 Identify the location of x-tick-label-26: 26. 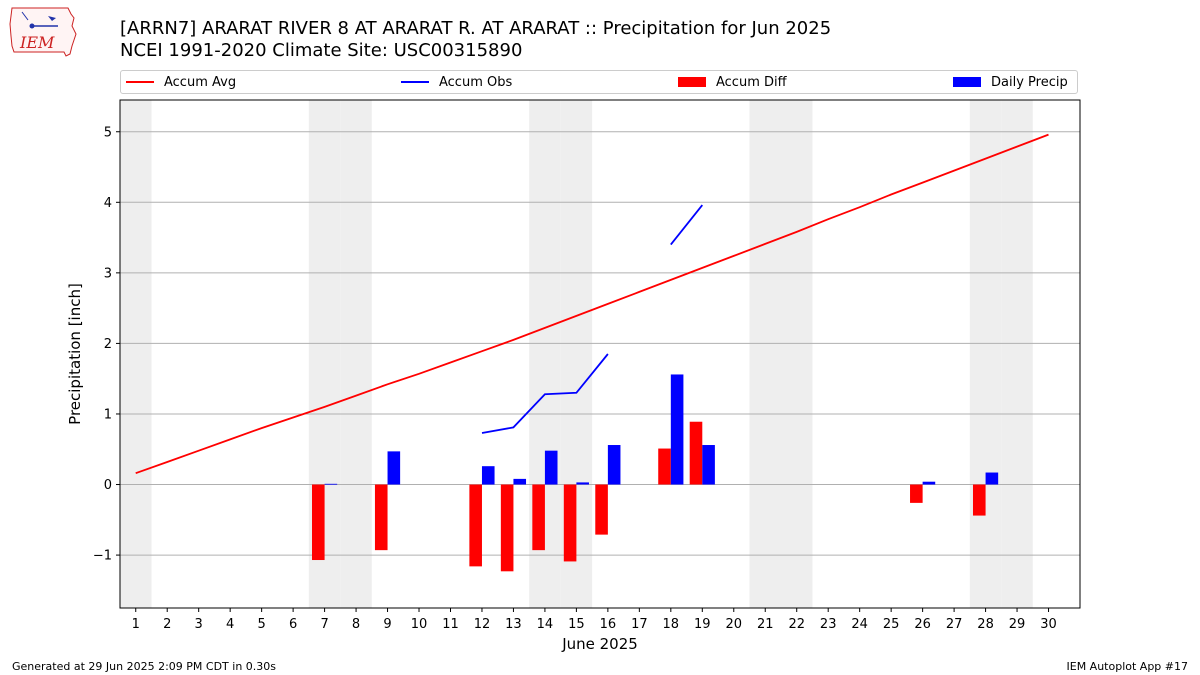
(922, 624).